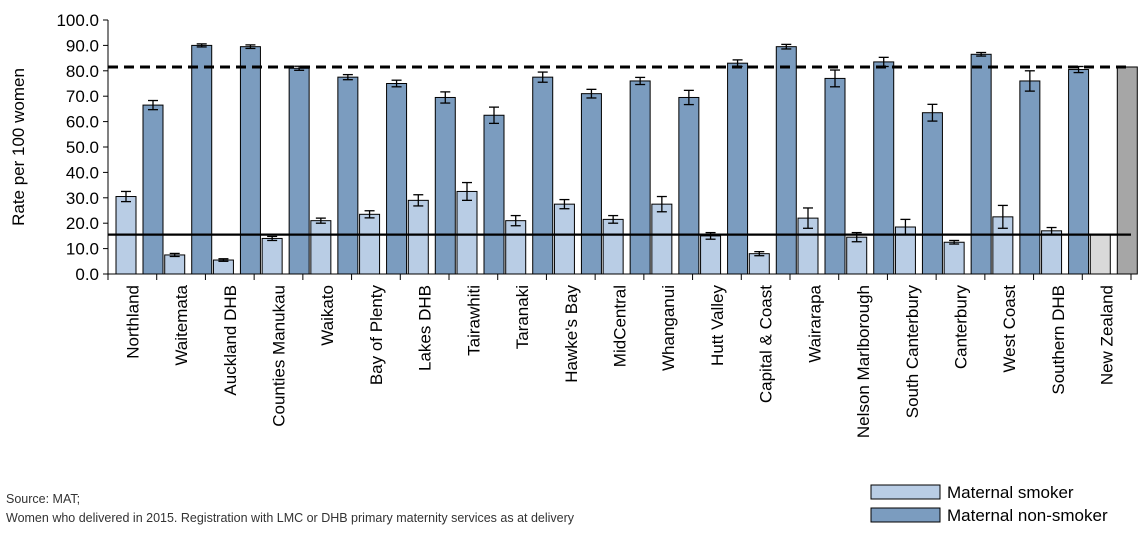 The image size is (1141, 536). Describe the element at coordinates (522, 317) in the screenshot. I see `x-tick-label: Taranaki` at that location.